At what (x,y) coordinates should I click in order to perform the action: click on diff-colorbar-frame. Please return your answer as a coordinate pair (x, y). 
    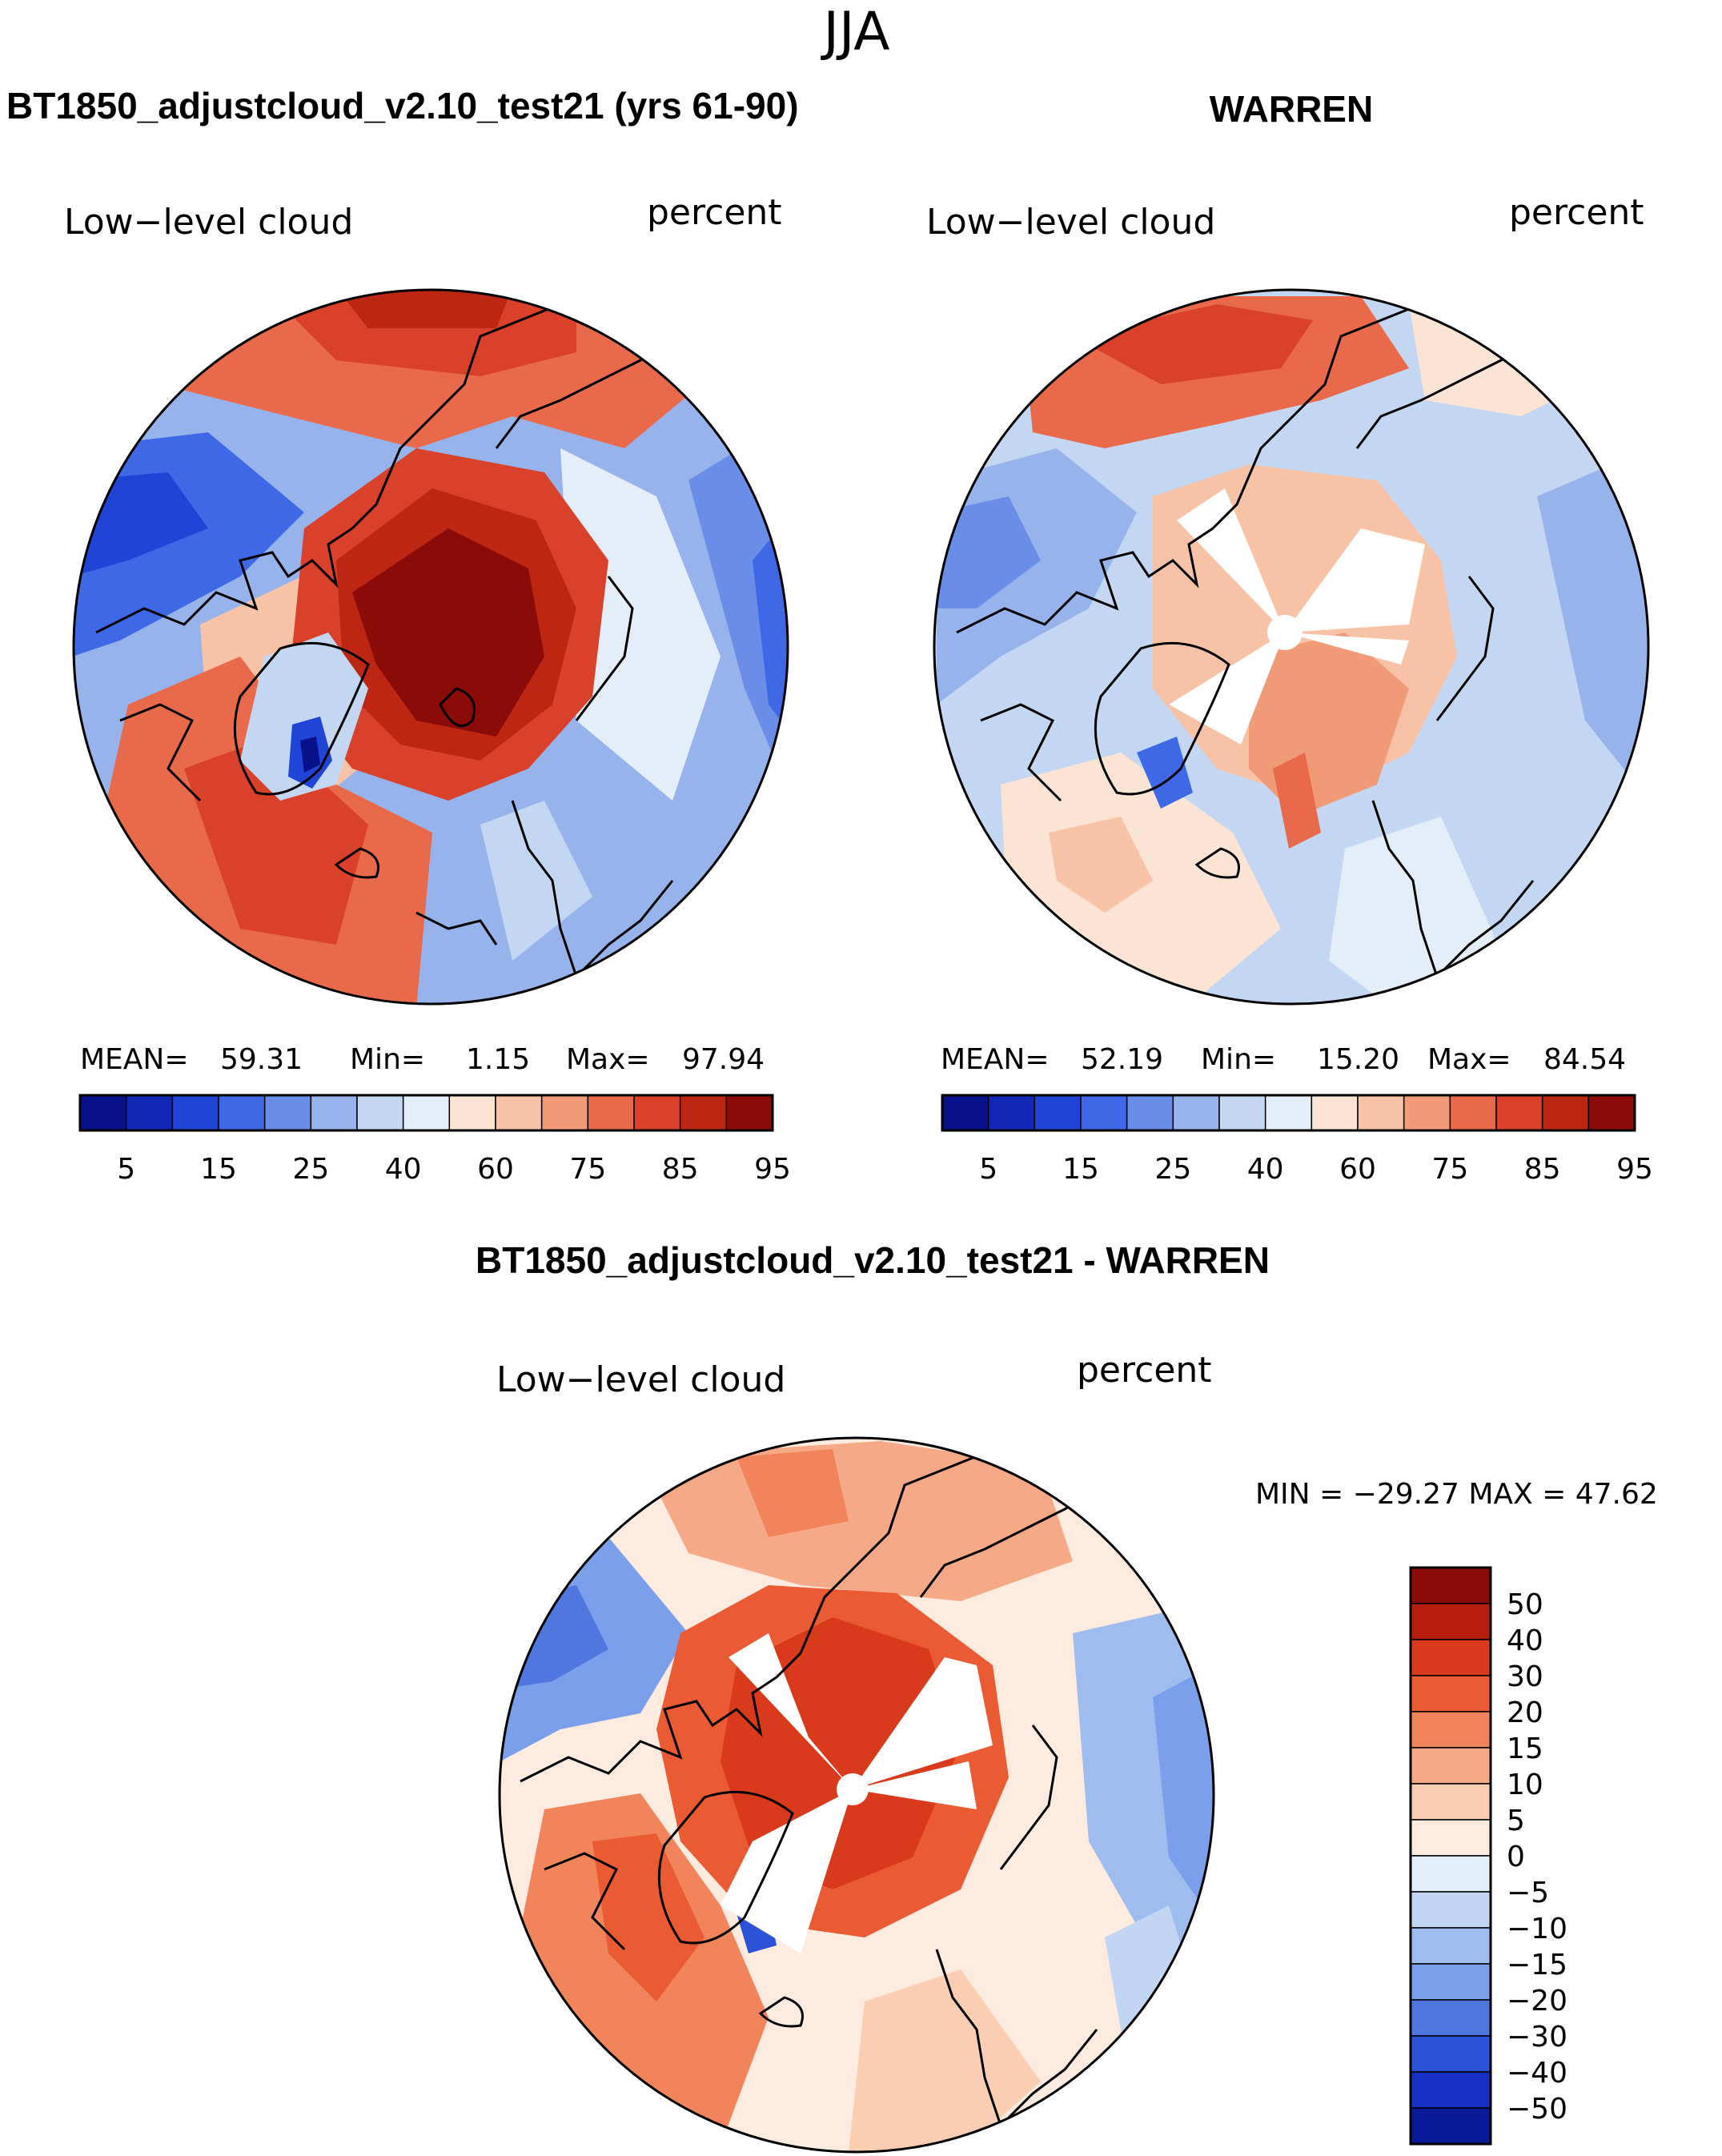
    Looking at the image, I should click on (1451, 1856).